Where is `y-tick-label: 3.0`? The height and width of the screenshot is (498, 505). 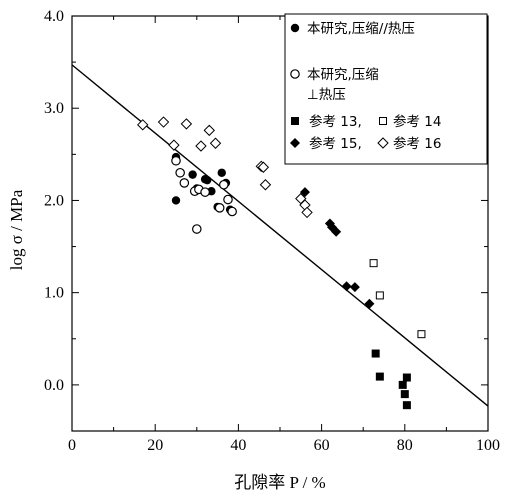 y-tick-label: 3.0 is located at coordinates (54, 108).